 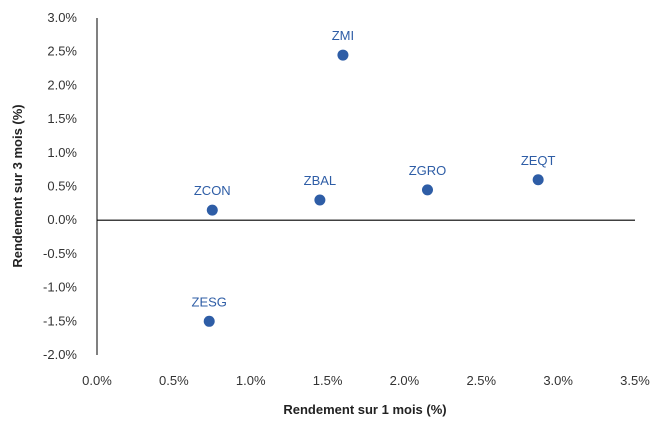 I want to click on y-tick-label: 1.5%, so click(x=62, y=118).